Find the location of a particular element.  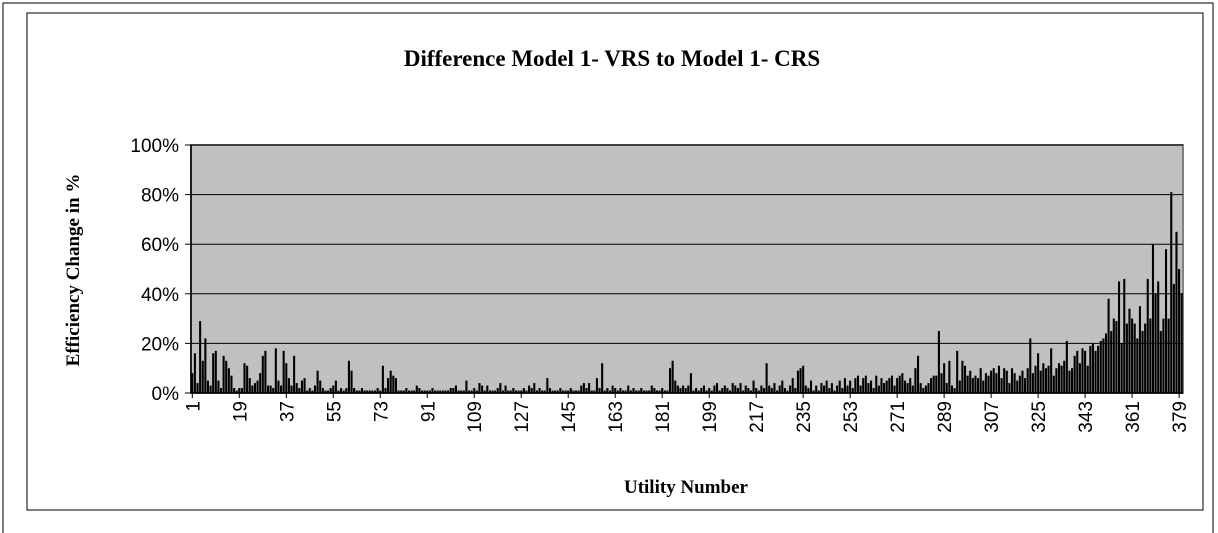

x-tick-label: 145 is located at coordinates (569, 417).